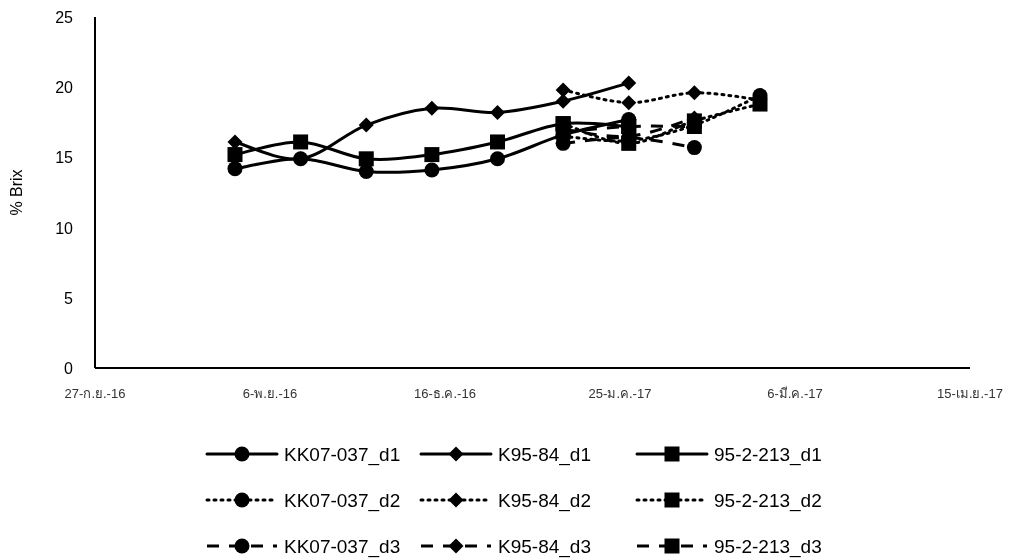 The height and width of the screenshot is (559, 1026). What do you see at coordinates (64, 158) in the screenshot?
I see `y-tick-label: 15` at bounding box center [64, 158].